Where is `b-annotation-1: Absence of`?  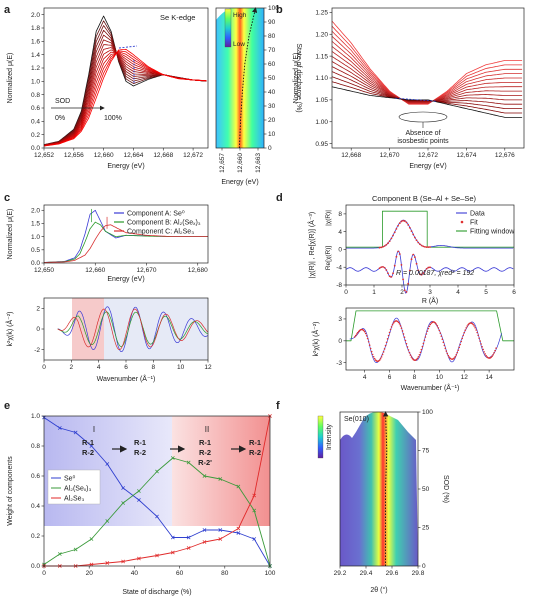 b-annotation-1: Absence of is located at coordinates (422, 133).